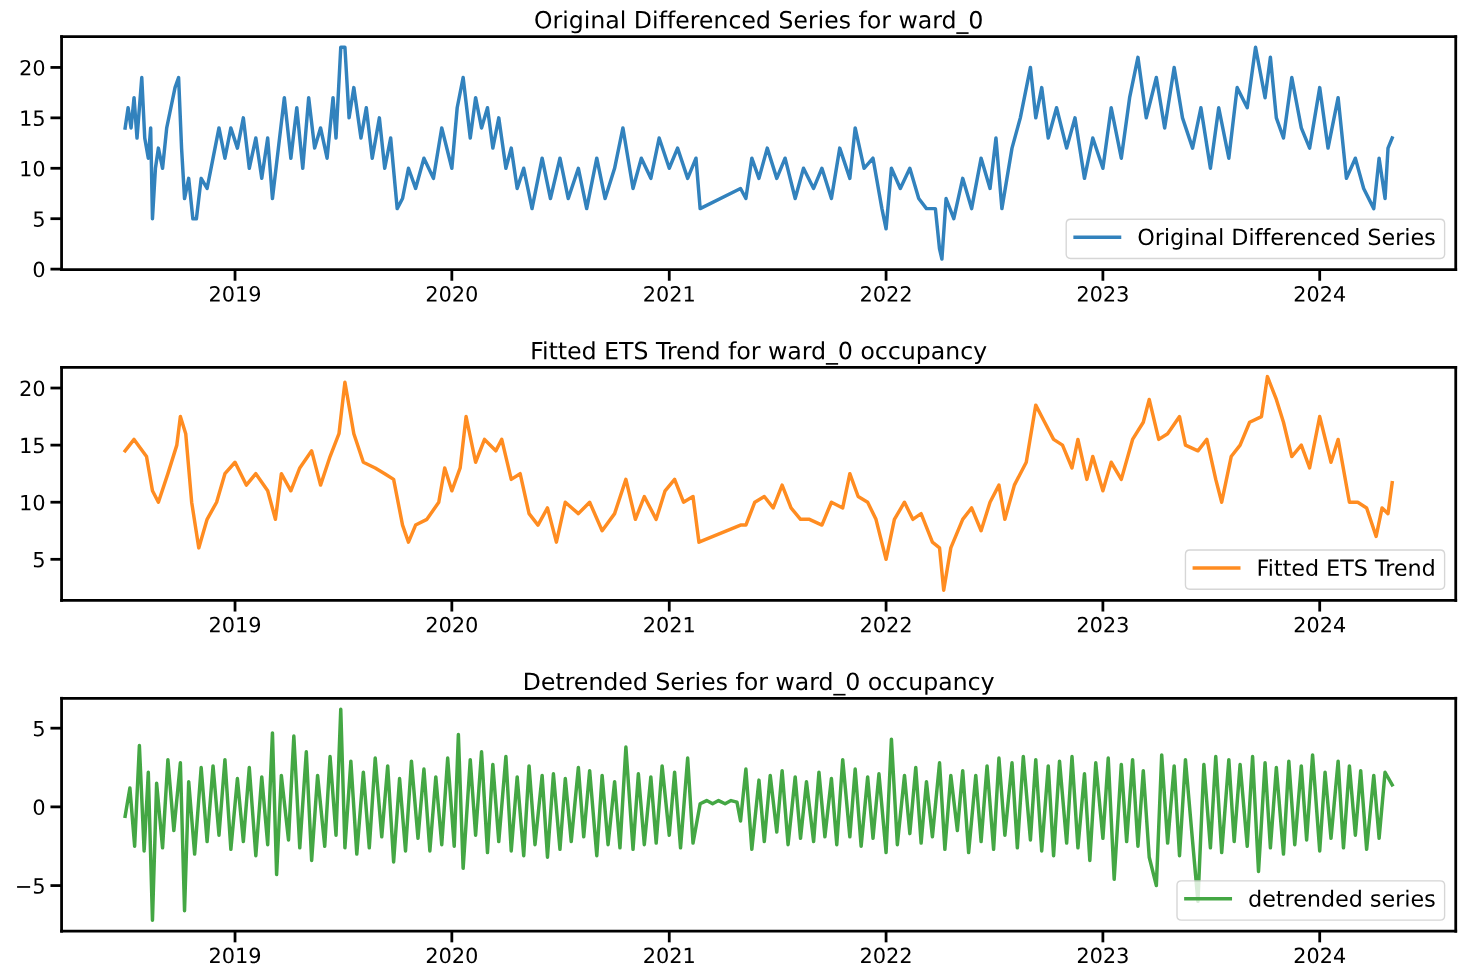 The height and width of the screenshot is (965, 1466). Describe the element at coordinates (1346, 567) in the screenshot. I see `legend-label: Fitted ETS Trend` at that location.